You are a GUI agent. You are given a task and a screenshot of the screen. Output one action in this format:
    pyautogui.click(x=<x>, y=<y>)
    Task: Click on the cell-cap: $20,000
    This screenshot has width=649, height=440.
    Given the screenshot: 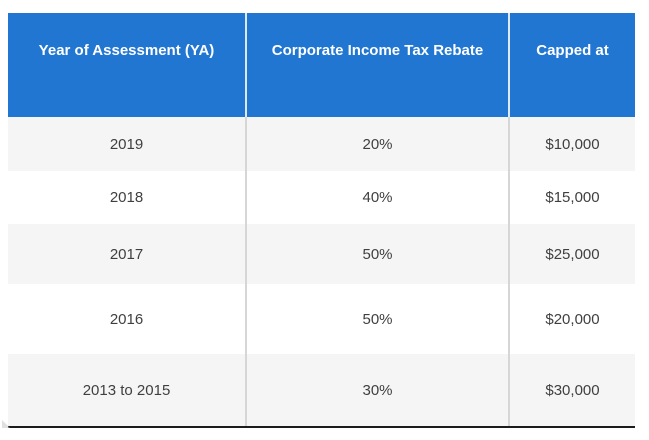 What is the action you would take?
    pyautogui.click(x=572, y=319)
    